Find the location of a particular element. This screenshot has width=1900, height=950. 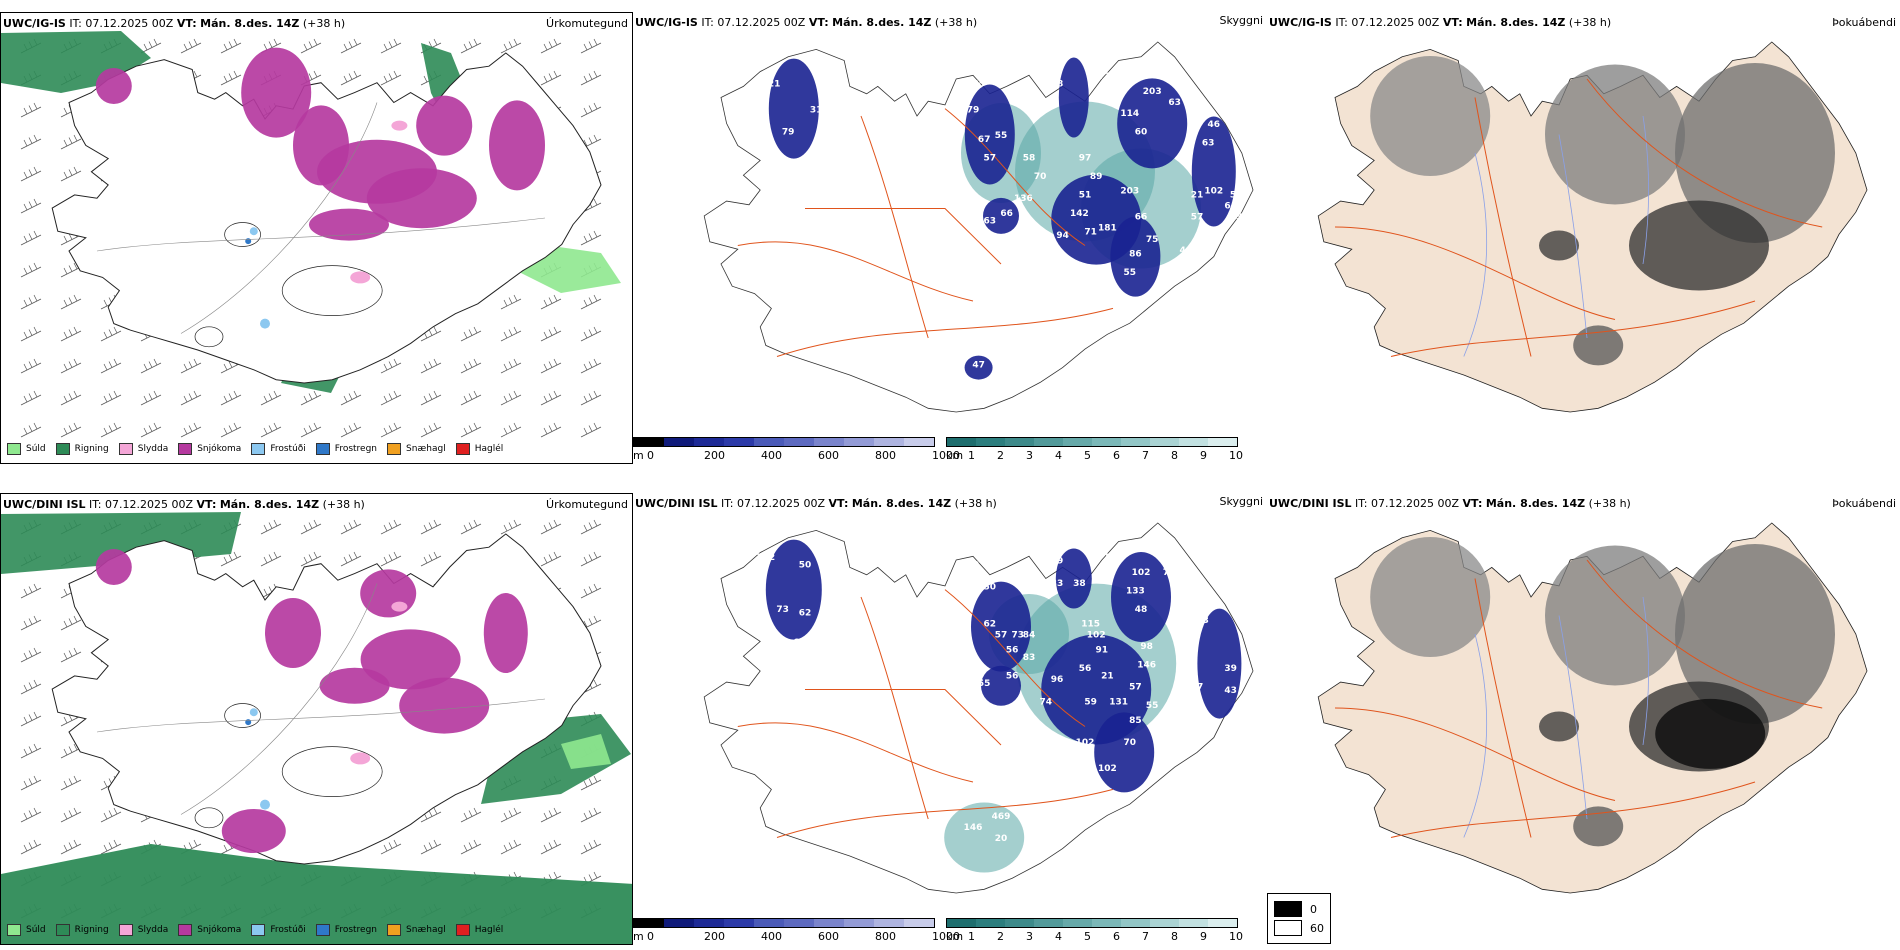

visibility-value-label: 131 is located at coordinates (1118, 702).